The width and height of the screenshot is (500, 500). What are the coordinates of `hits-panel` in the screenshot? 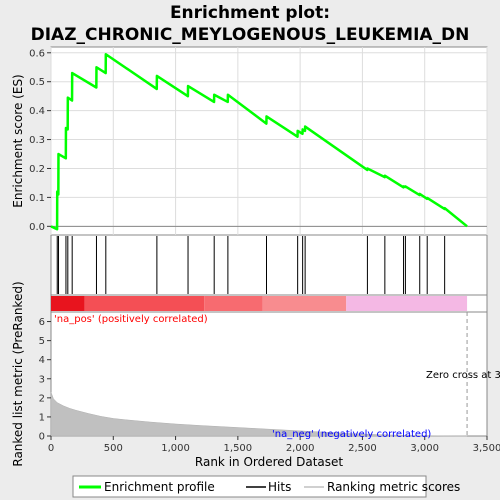 It's located at (269, 265).